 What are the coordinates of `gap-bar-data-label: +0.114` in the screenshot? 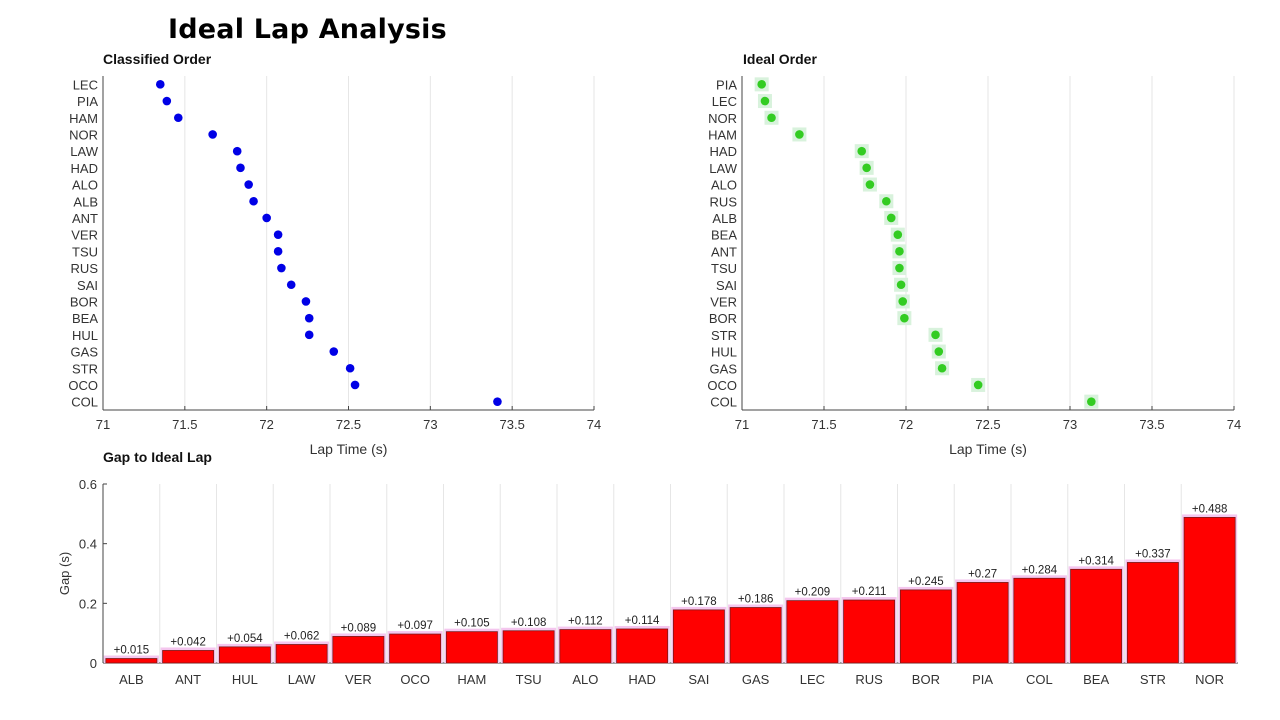 It's located at (642, 621).